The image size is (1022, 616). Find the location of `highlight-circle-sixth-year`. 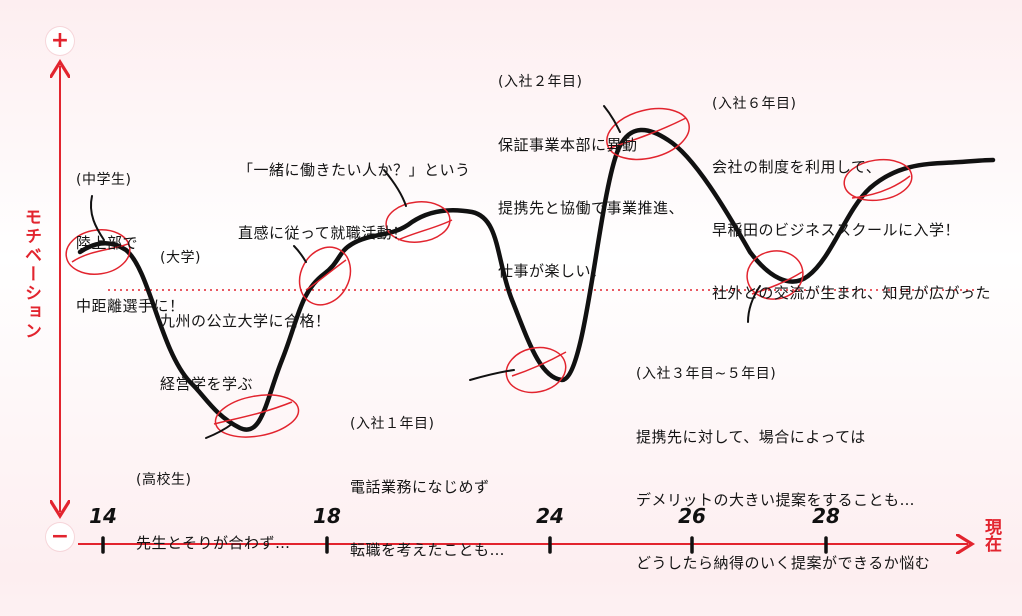

highlight-circle-sixth-year is located at coordinates (878, 180).